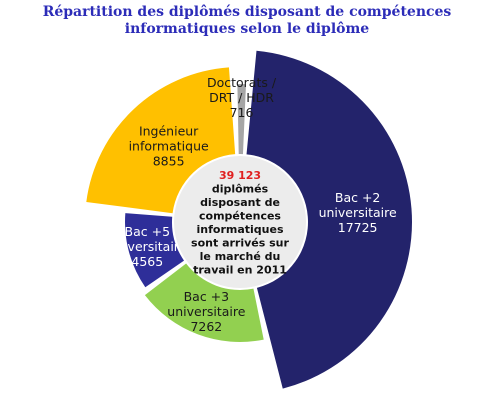  I want to click on center-text-line: le marché du, so click(240, 256).